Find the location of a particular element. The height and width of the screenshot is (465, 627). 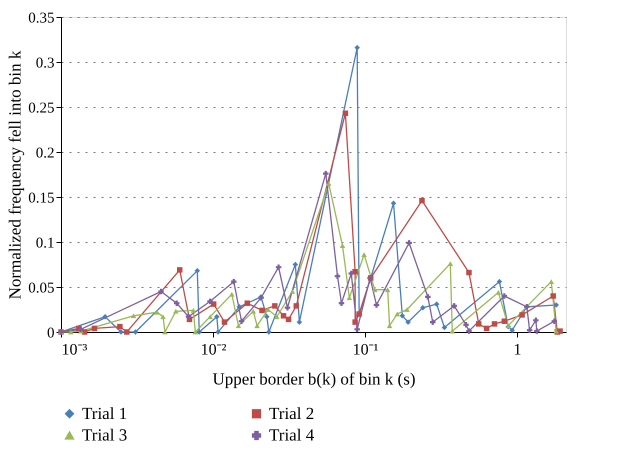

y-tick-label: 0.1 is located at coordinates (45, 244).